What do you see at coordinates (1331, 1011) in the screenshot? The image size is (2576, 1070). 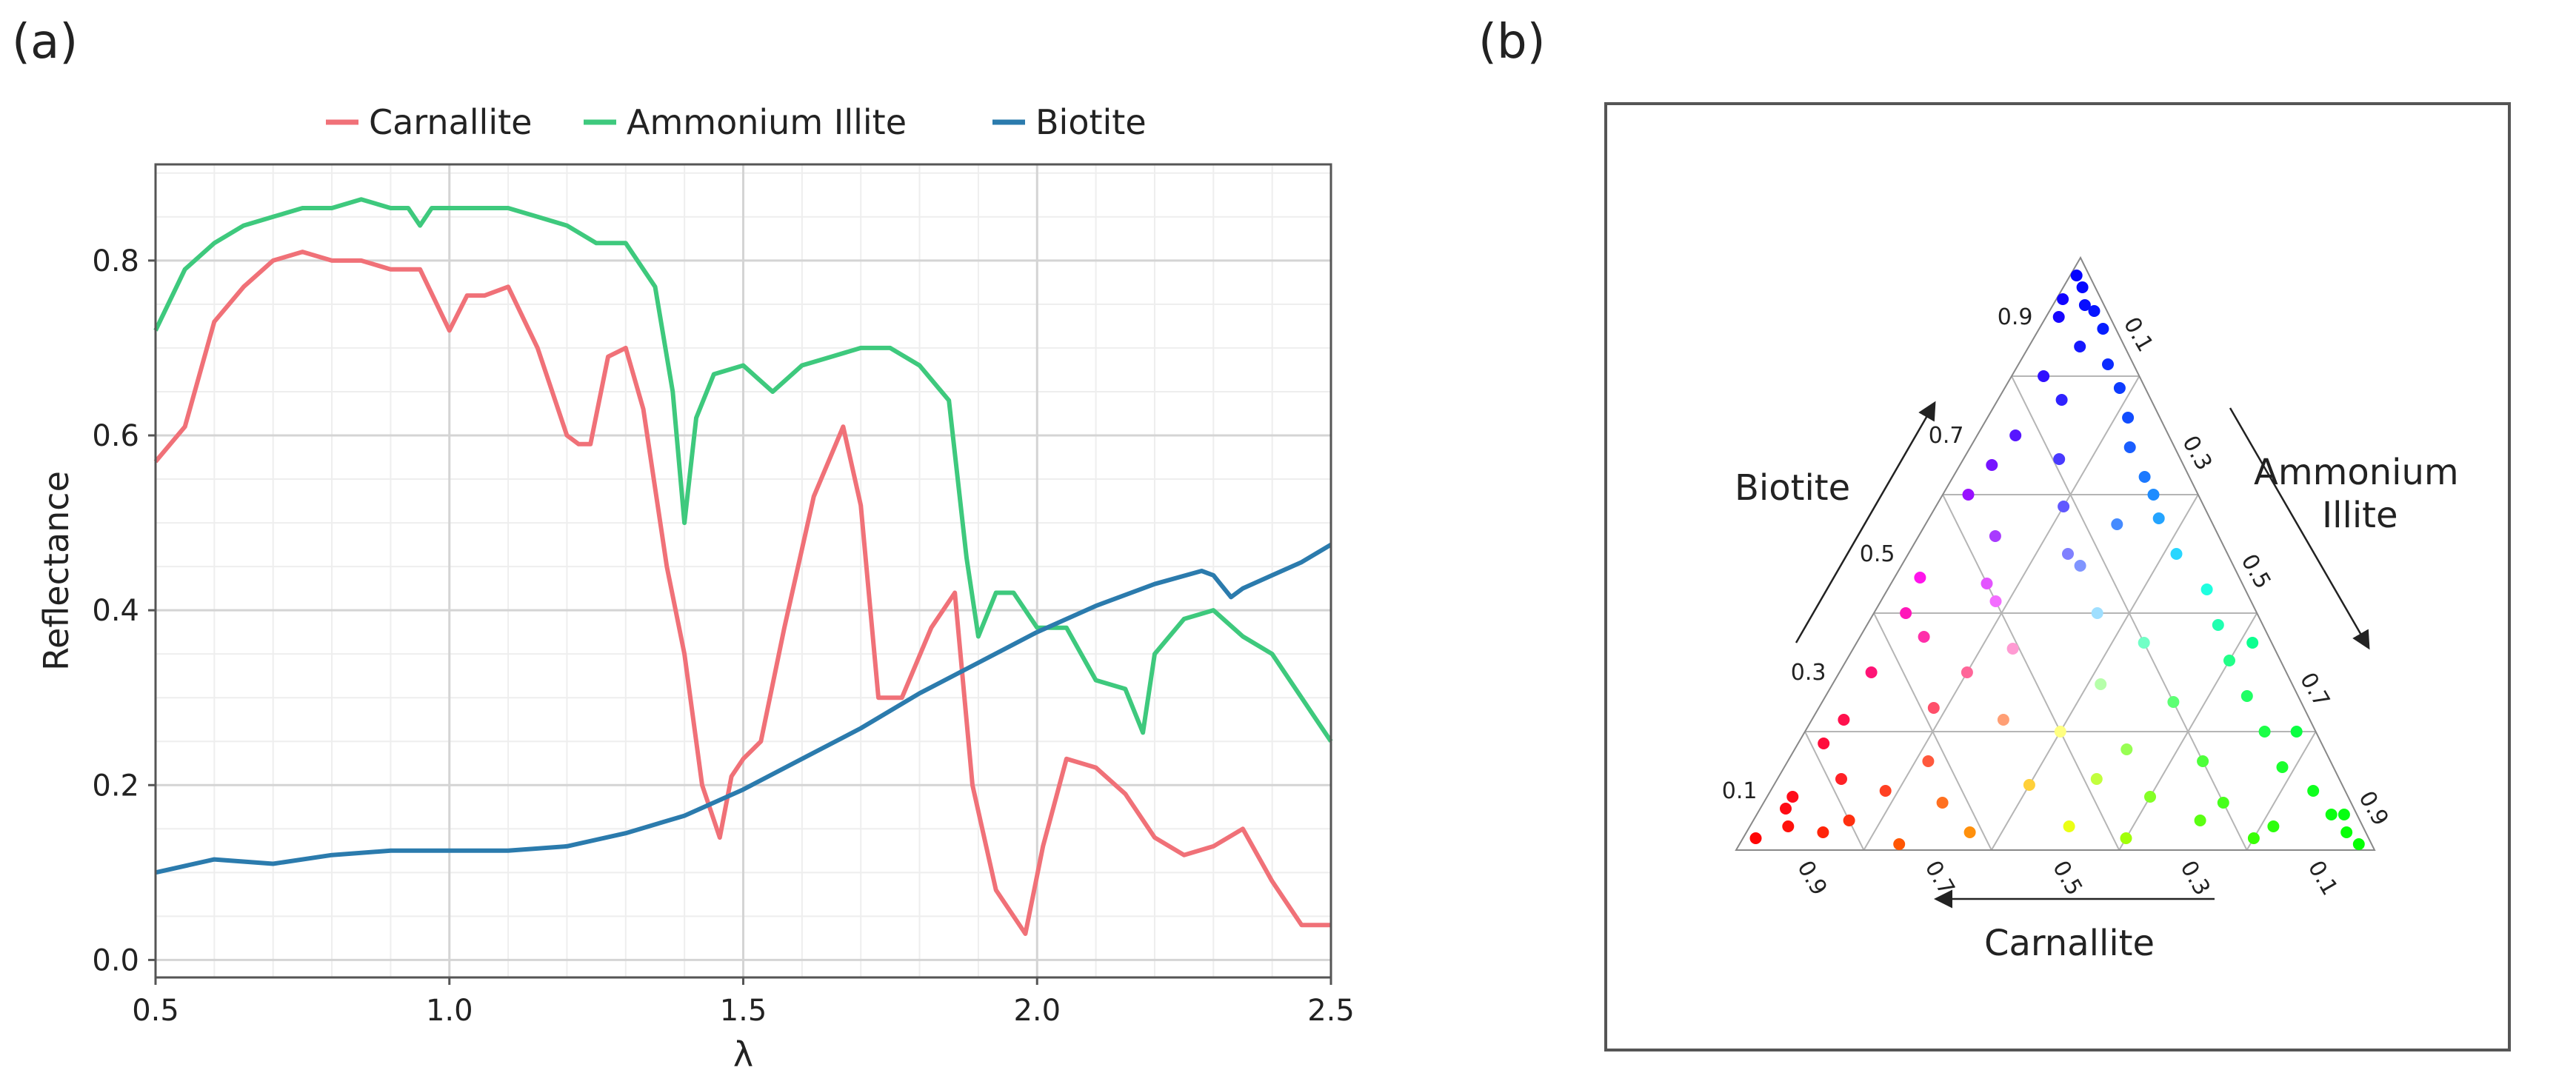 I see `x-tick-label: 2.5` at bounding box center [1331, 1011].